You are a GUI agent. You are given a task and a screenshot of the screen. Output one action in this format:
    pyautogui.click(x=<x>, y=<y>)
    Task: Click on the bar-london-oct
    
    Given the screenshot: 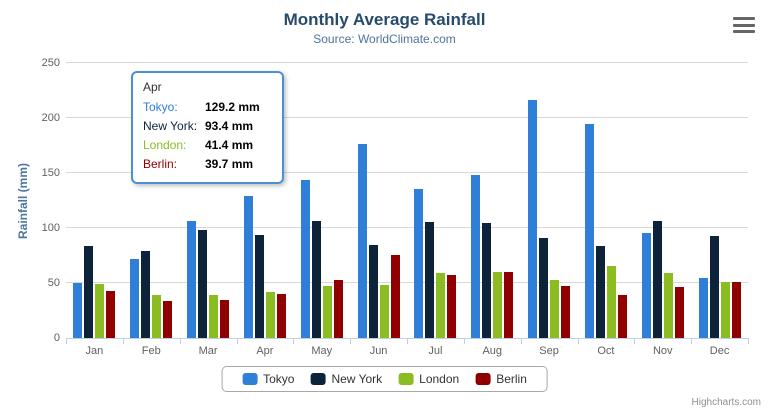 What is the action you would take?
    pyautogui.click(x=611, y=302)
    